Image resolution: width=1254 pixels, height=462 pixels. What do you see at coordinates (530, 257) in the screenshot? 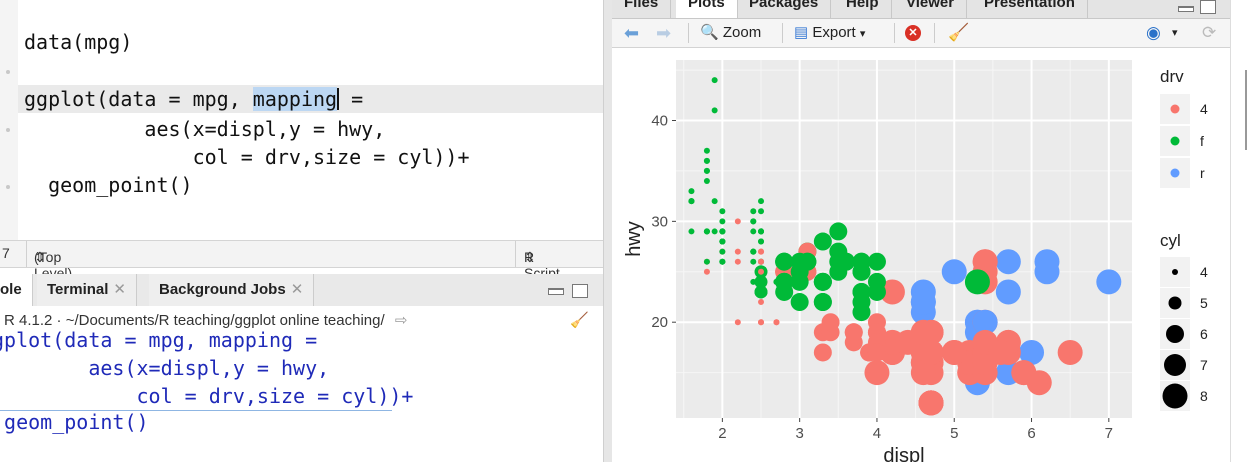
I see `updown-icon: ⇕` at bounding box center [530, 257].